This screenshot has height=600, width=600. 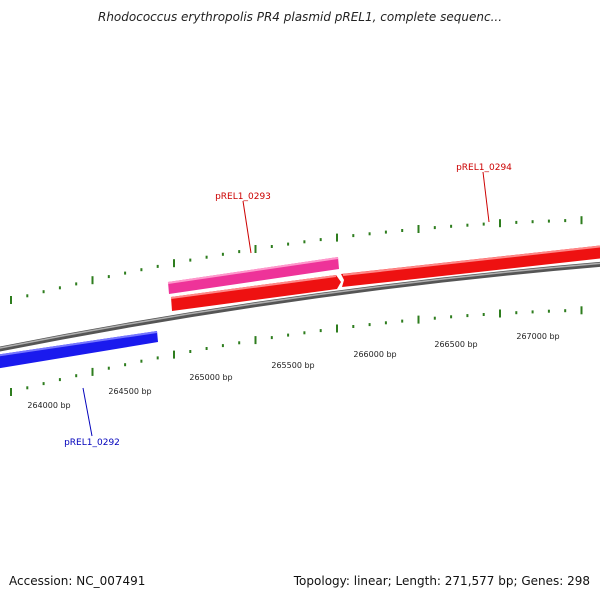 What do you see at coordinates (48, 405) in the screenshot?
I see `scale-label-264000: 264000 bp` at bounding box center [48, 405].